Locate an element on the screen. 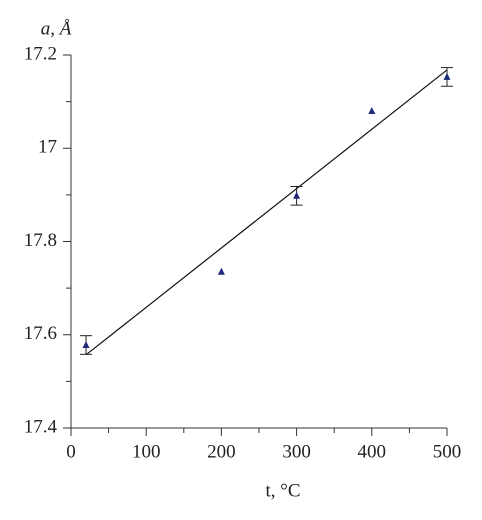 The height and width of the screenshot is (520, 482). y-axis-label: a, Å is located at coordinates (56, 28).